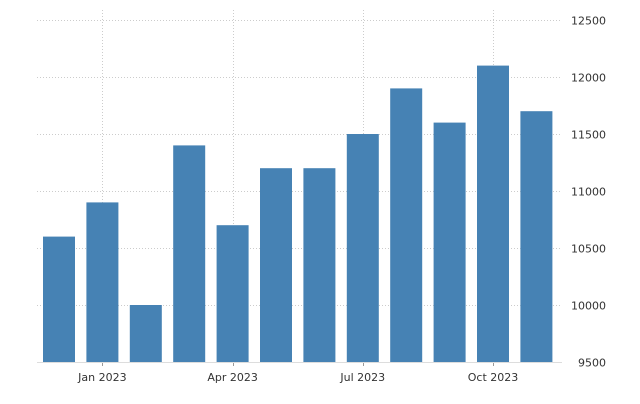 Image resolution: width=640 pixels, height=404 pixels. What do you see at coordinates (592, 363) in the screenshot?
I see `y-tick-label: 9500` at bounding box center [592, 363].